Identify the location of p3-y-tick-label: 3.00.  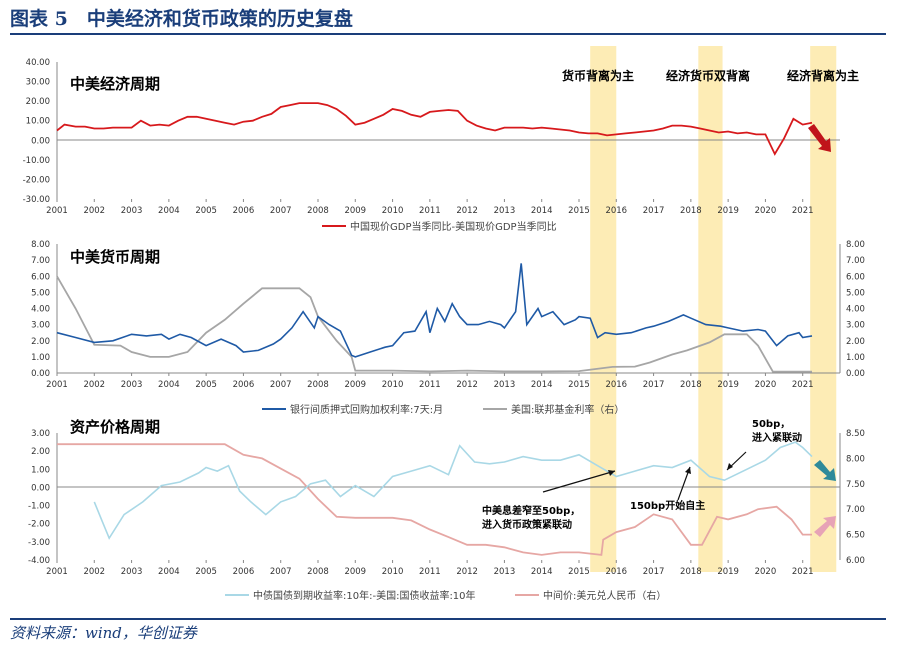
(40, 434).